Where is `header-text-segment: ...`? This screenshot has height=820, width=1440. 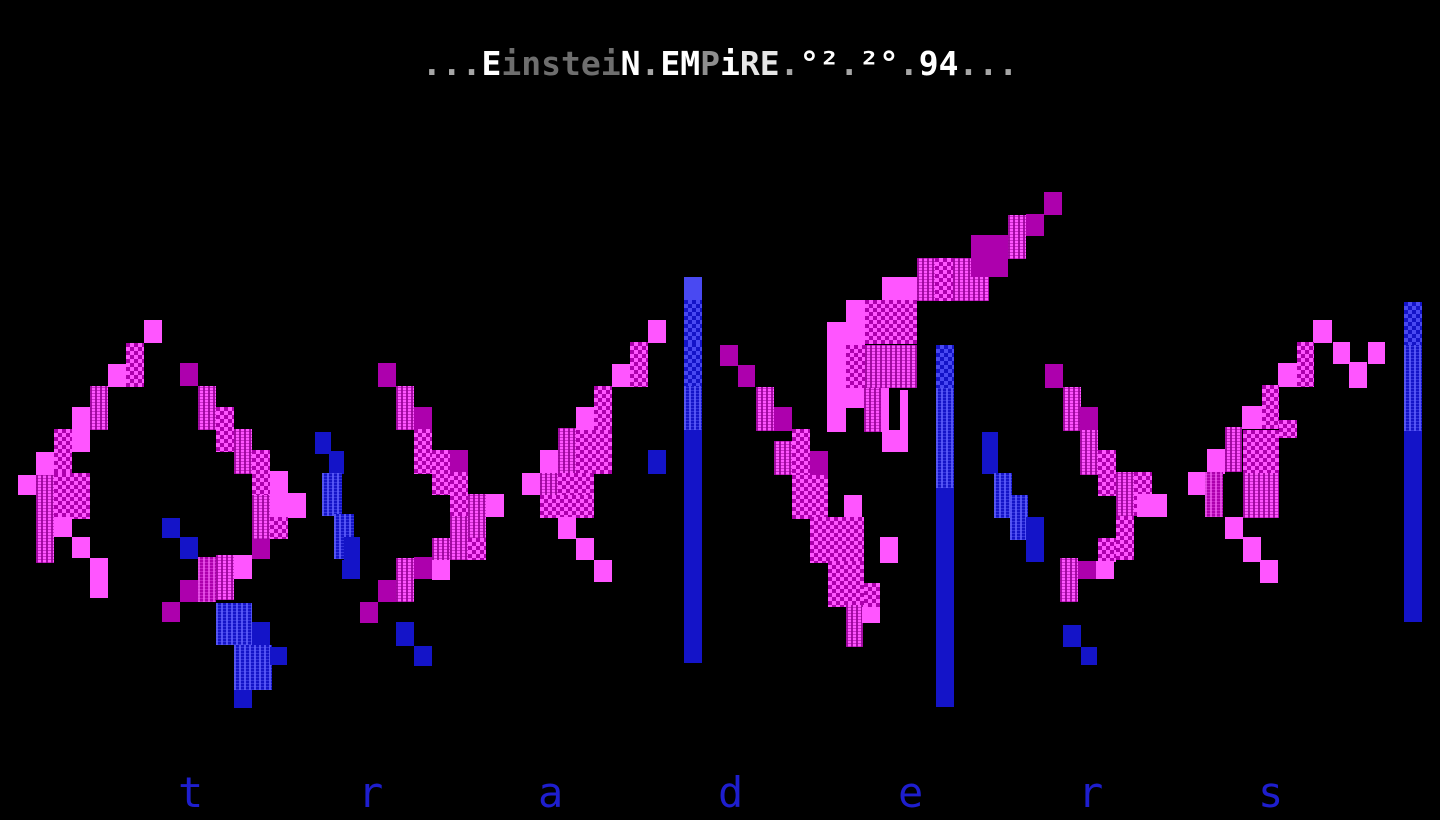 header-text-segment: ... is located at coordinates (451, 63).